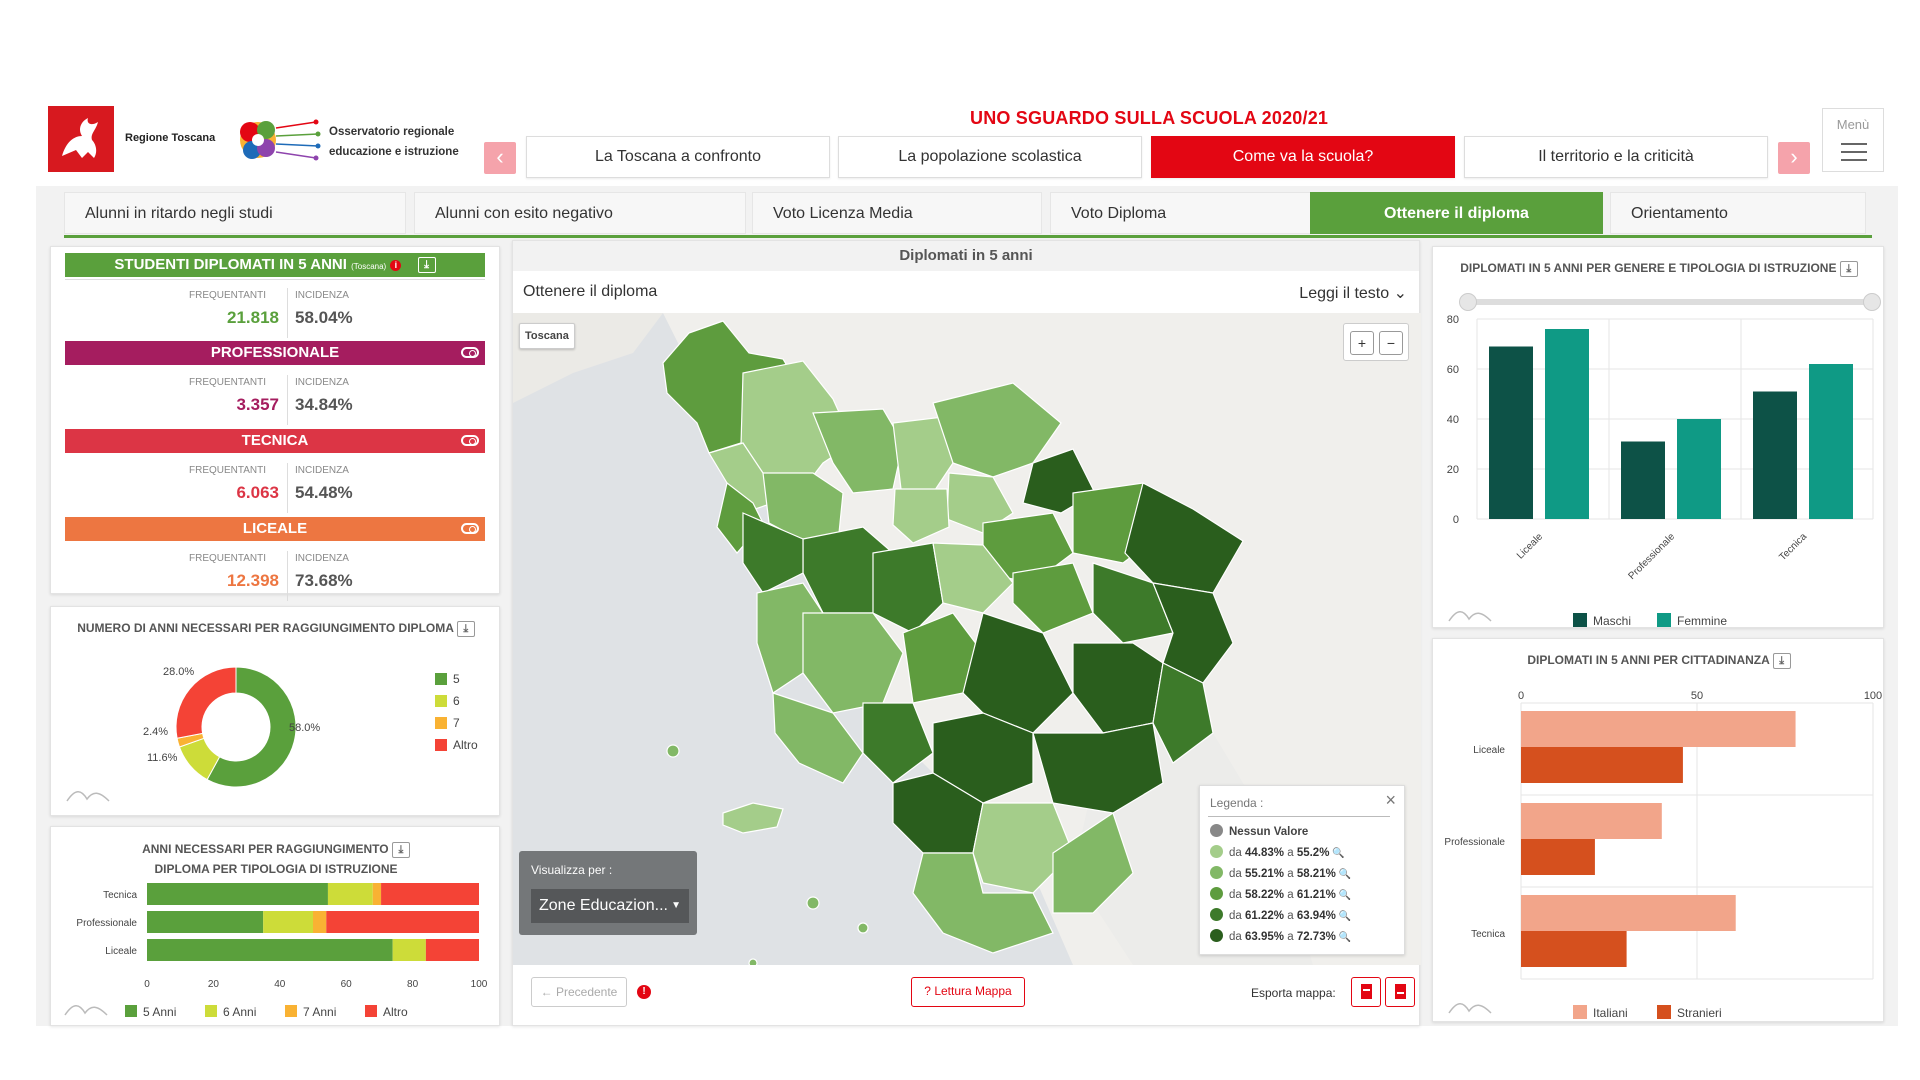  What do you see at coordinates (1672, 302) in the screenshot?
I see `range-slider-track` at bounding box center [1672, 302].